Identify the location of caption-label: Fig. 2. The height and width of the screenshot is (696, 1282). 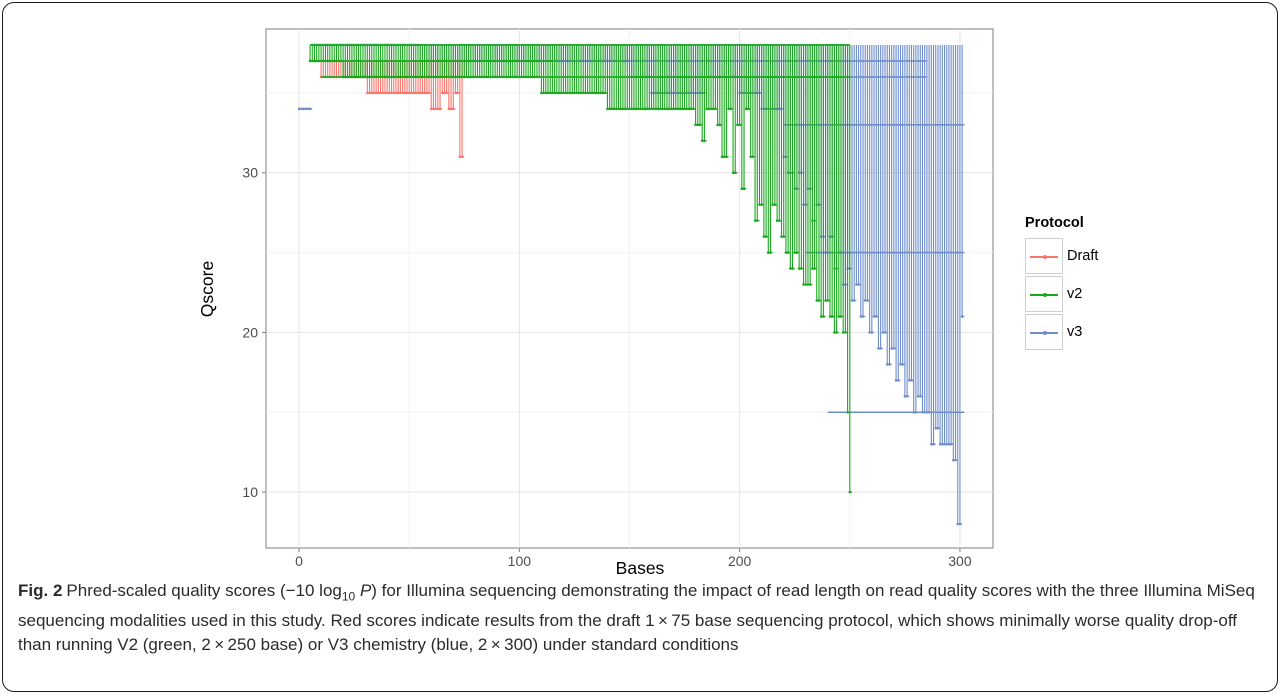
(40, 590).